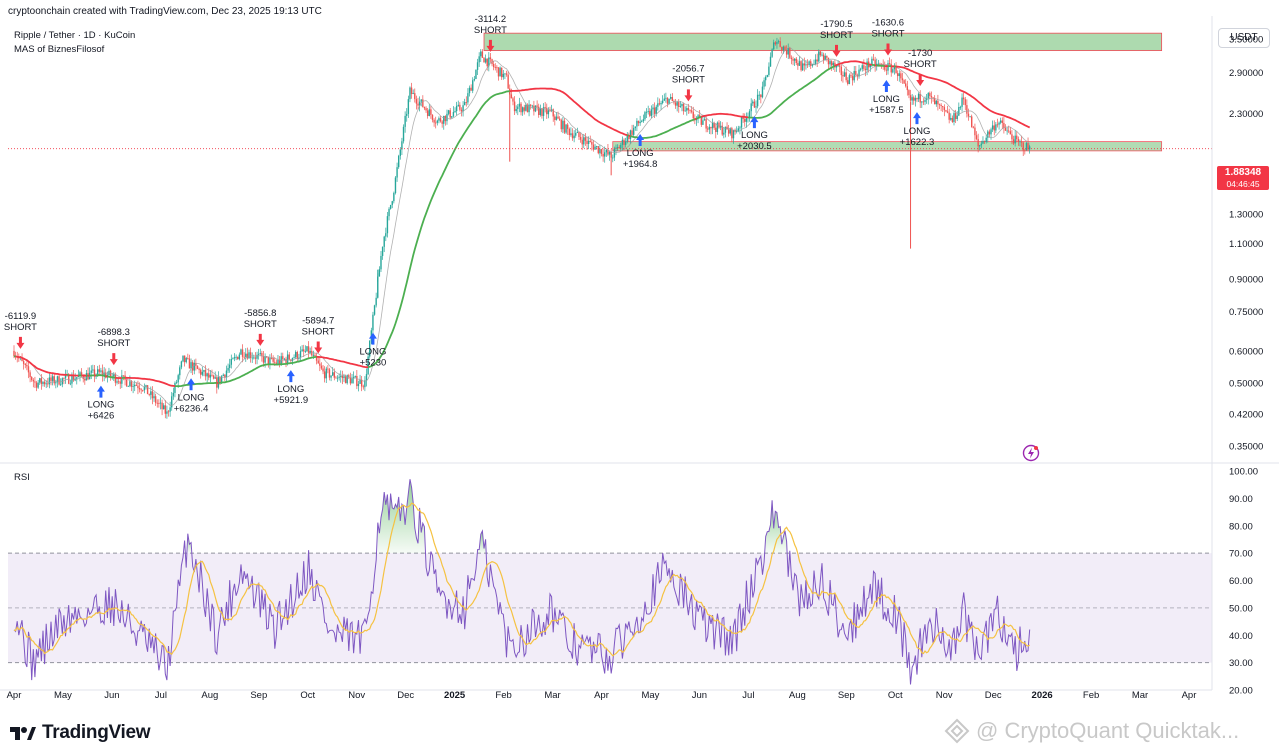 The image size is (1280, 756). What do you see at coordinates (754, 134) in the screenshot?
I see `long-signal: LONG+2030.5` at bounding box center [754, 134].